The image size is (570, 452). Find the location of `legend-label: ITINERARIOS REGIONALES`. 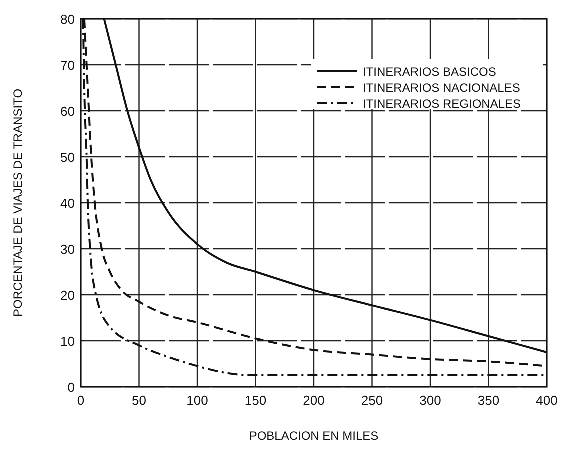

legend-label: ITINERARIOS REGIONALES is located at coordinates (442, 104).